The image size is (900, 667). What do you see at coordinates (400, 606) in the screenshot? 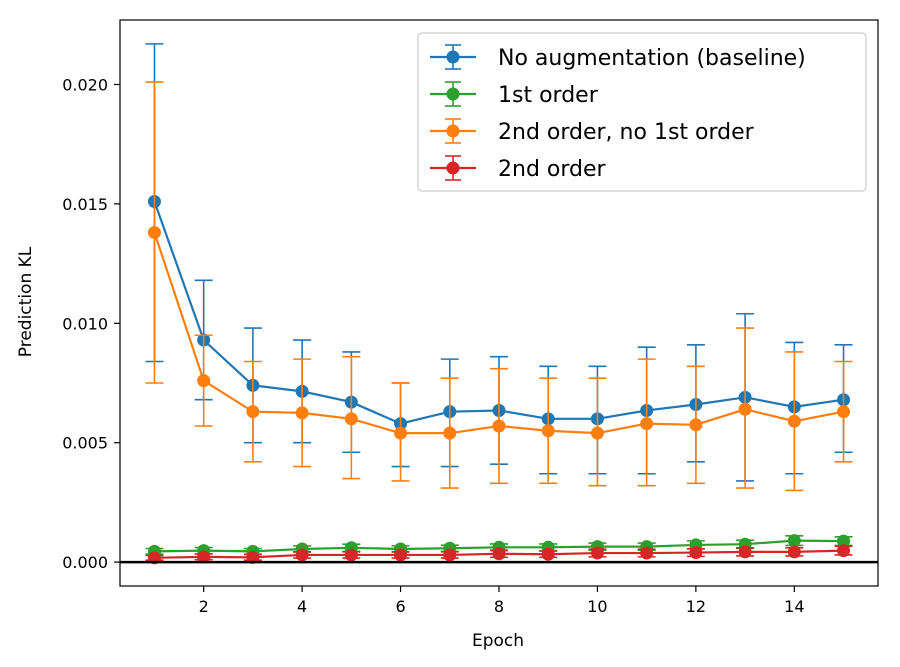
I see `x-tick-label: 6` at bounding box center [400, 606].